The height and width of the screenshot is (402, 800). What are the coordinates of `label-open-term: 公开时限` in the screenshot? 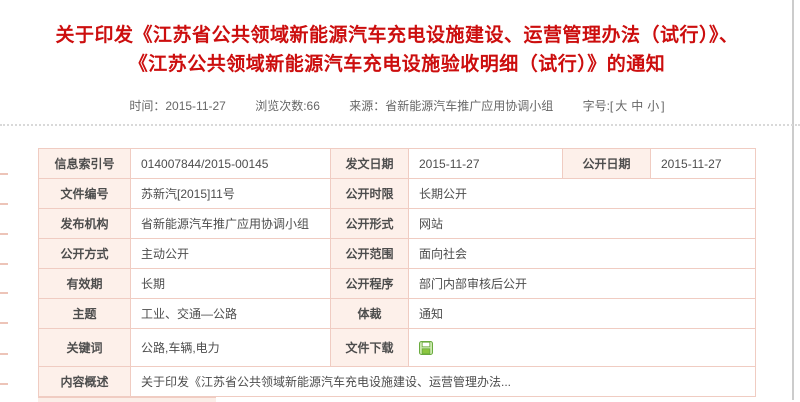 It's located at (369, 193).